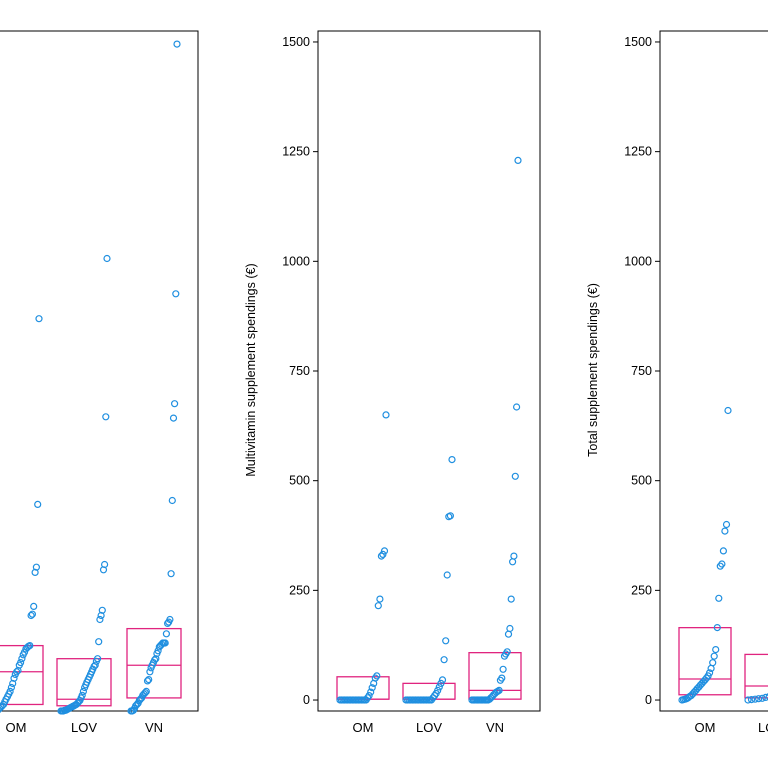  Describe the element at coordinates (593, 370) in the screenshot. I see `y-axis-label: Total supplement spendings (€)` at that location.